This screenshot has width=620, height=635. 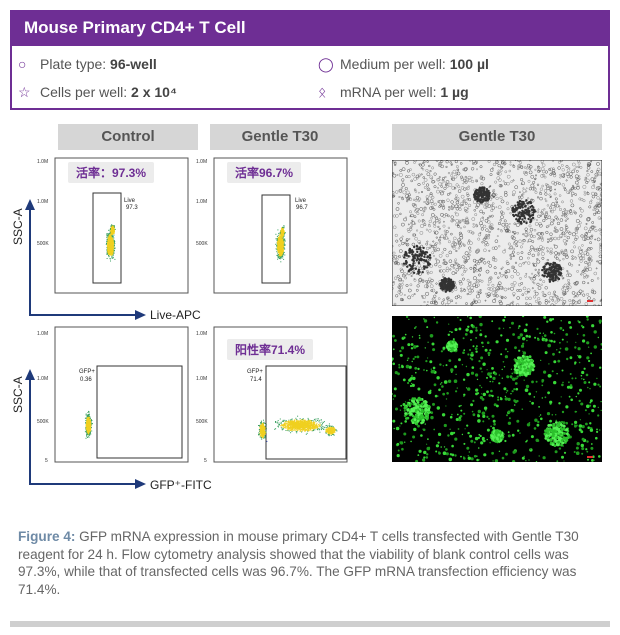 What do you see at coordinates (43, 422) in the screenshot?
I see `ytick: 500K` at bounding box center [43, 422].